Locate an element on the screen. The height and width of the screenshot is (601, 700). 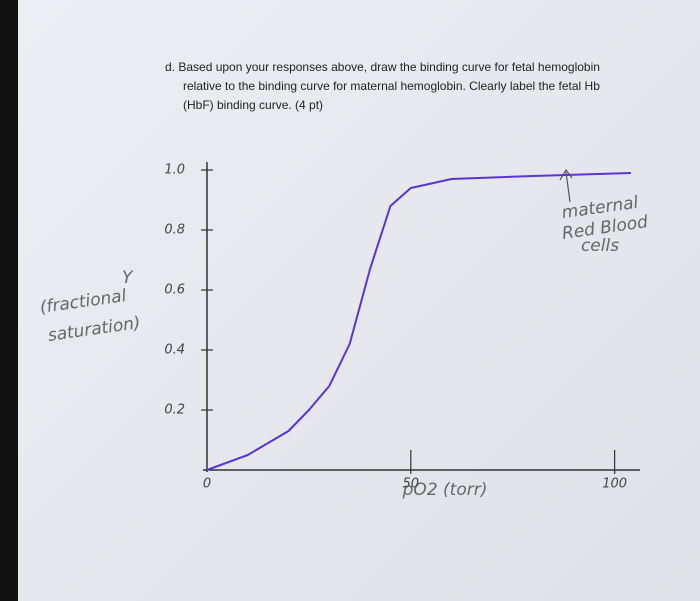
y-label: Y is located at coordinates (128, 278).